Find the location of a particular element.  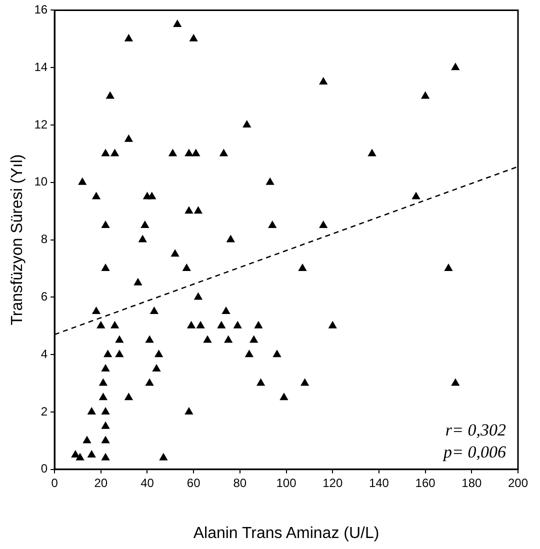

x-tick-label: 120 is located at coordinates (332, 483).